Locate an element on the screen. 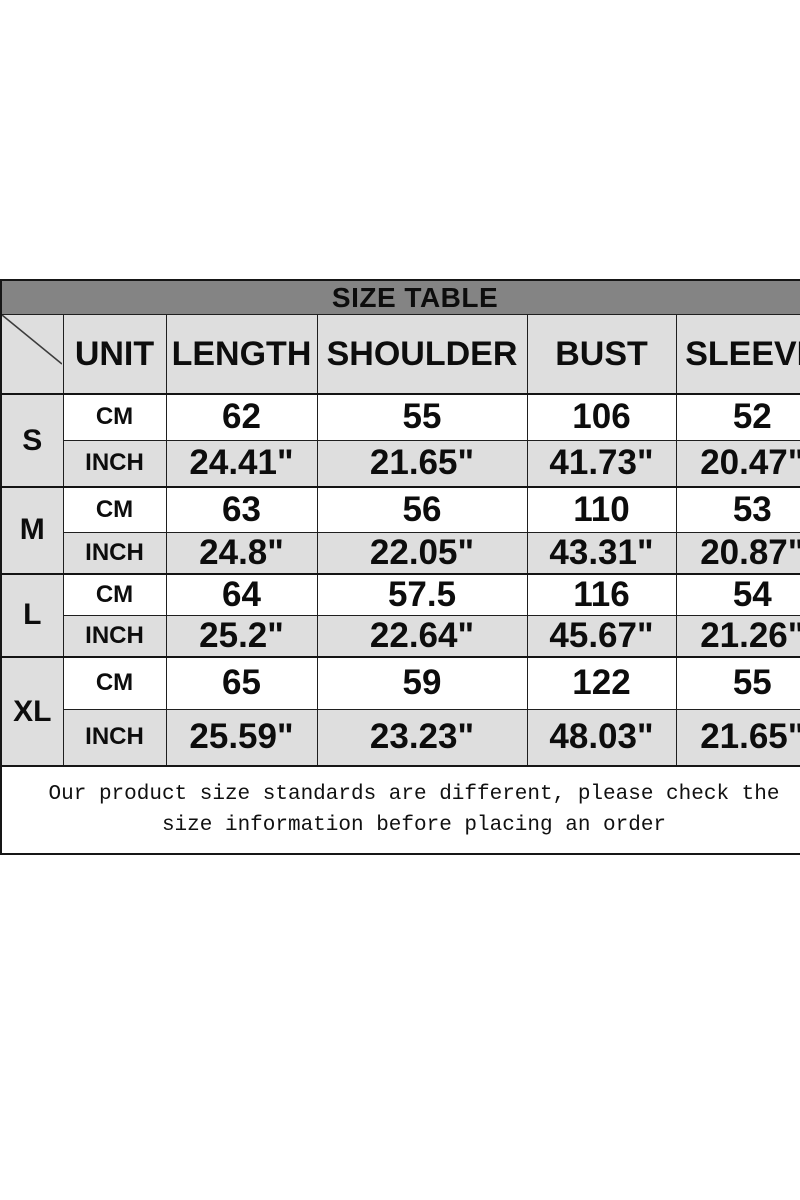 Image resolution: width=800 pixels, height=1200 pixels. column-header-shoulder: SHOULDER is located at coordinates (422, 354).